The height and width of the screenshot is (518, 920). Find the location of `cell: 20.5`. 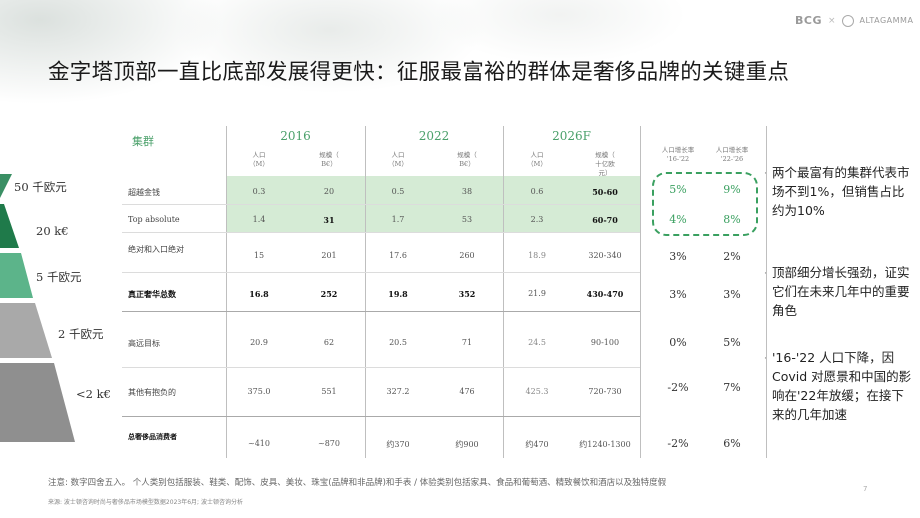

cell: 20.5 is located at coordinates (398, 342).